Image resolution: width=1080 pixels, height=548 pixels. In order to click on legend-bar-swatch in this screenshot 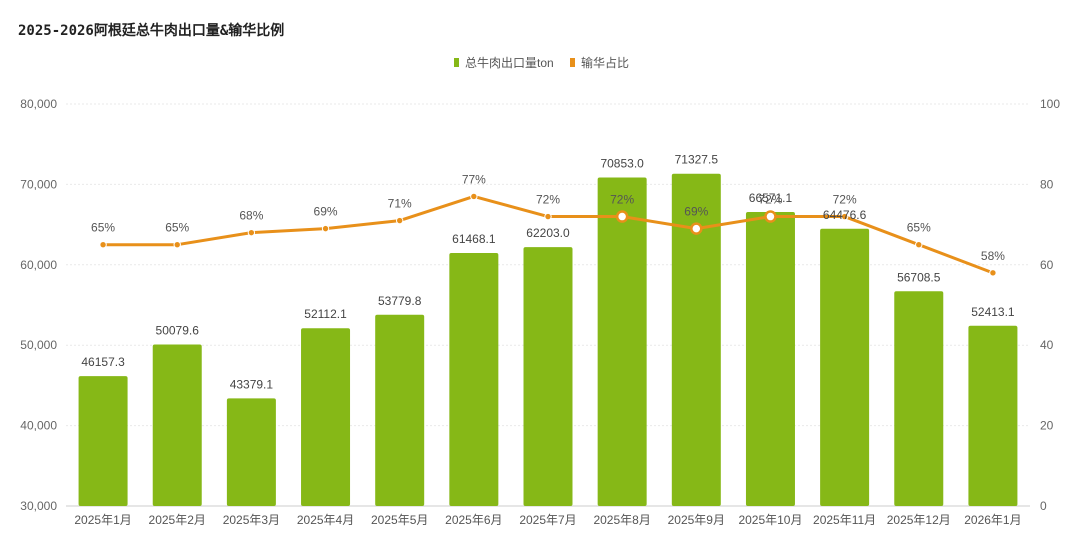, I will do `click(456, 62)`.